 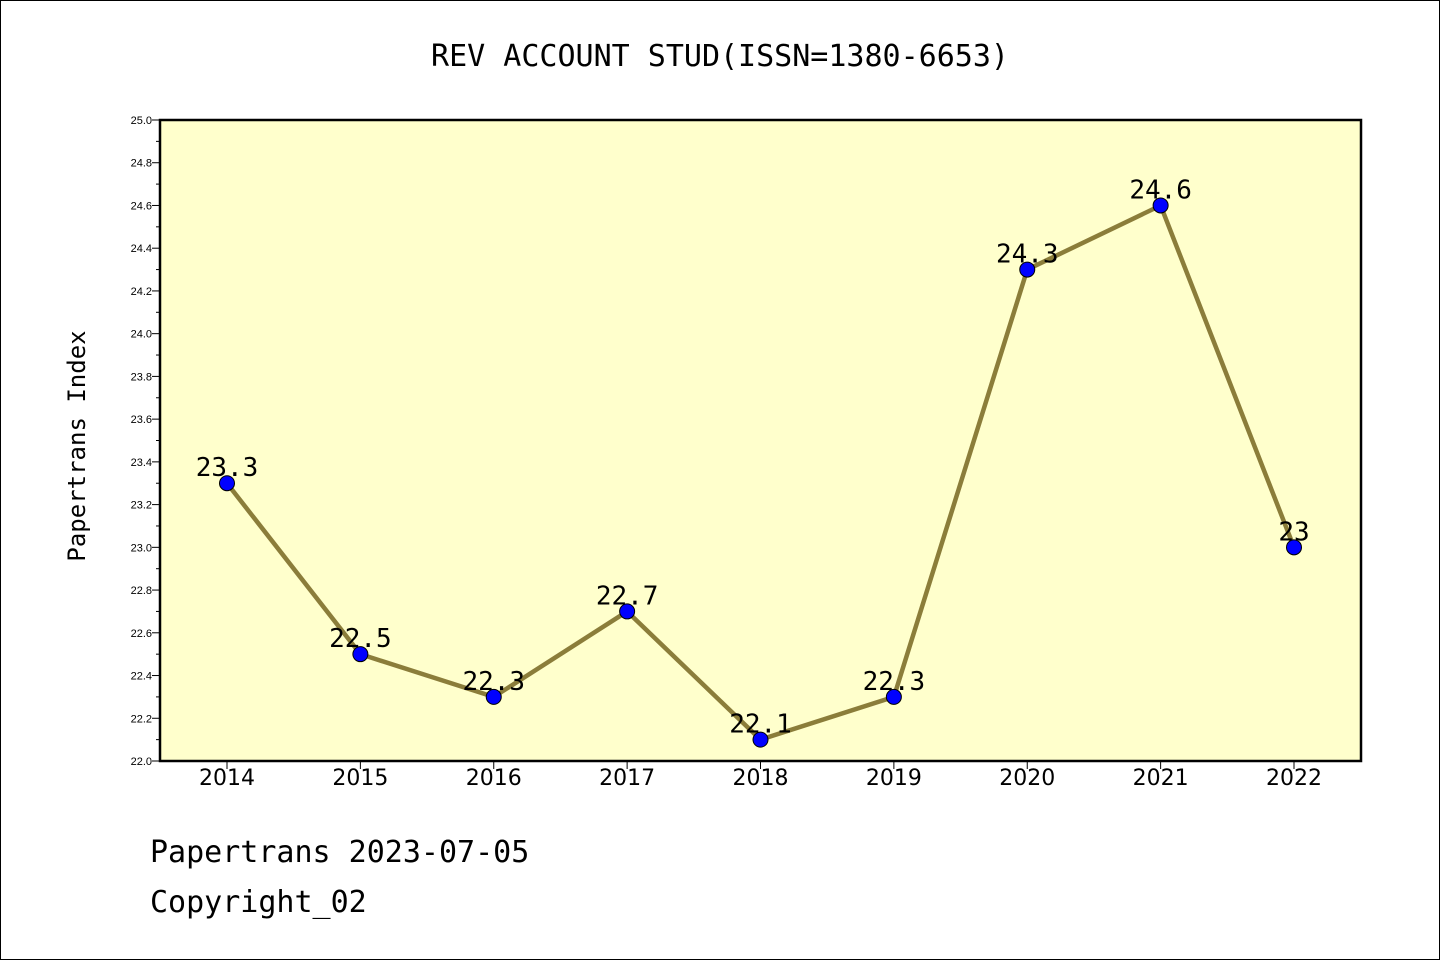 What do you see at coordinates (141, 292) in the screenshot?
I see `y-tick-label-11: 24.2` at bounding box center [141, 292].